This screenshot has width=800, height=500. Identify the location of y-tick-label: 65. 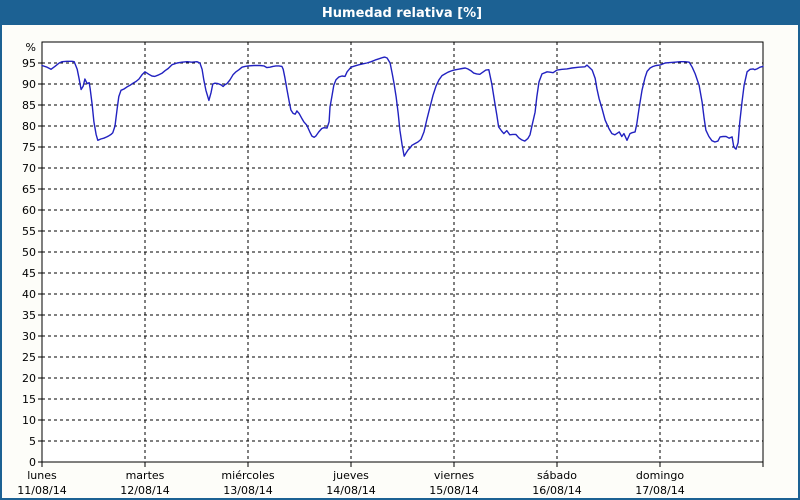
(29, 189).